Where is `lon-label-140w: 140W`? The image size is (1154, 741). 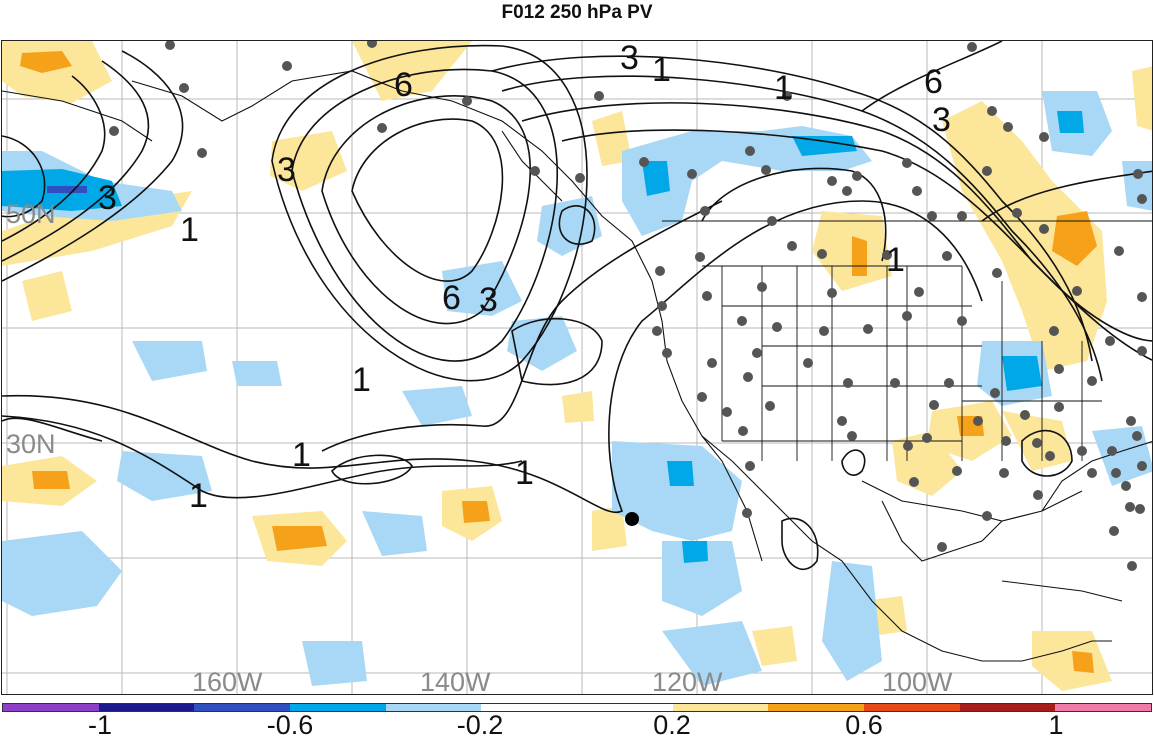
lon-label-140w: 140W is located at coordinates (455, 681).